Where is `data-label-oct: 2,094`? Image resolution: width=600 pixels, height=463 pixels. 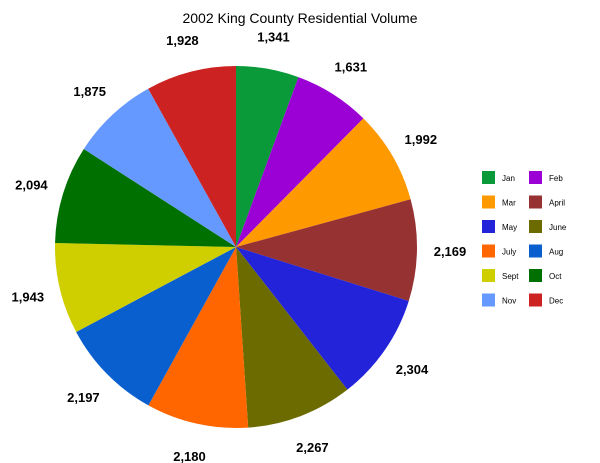
data-label-oct: 2,094 is located at coordinates (31, 184).